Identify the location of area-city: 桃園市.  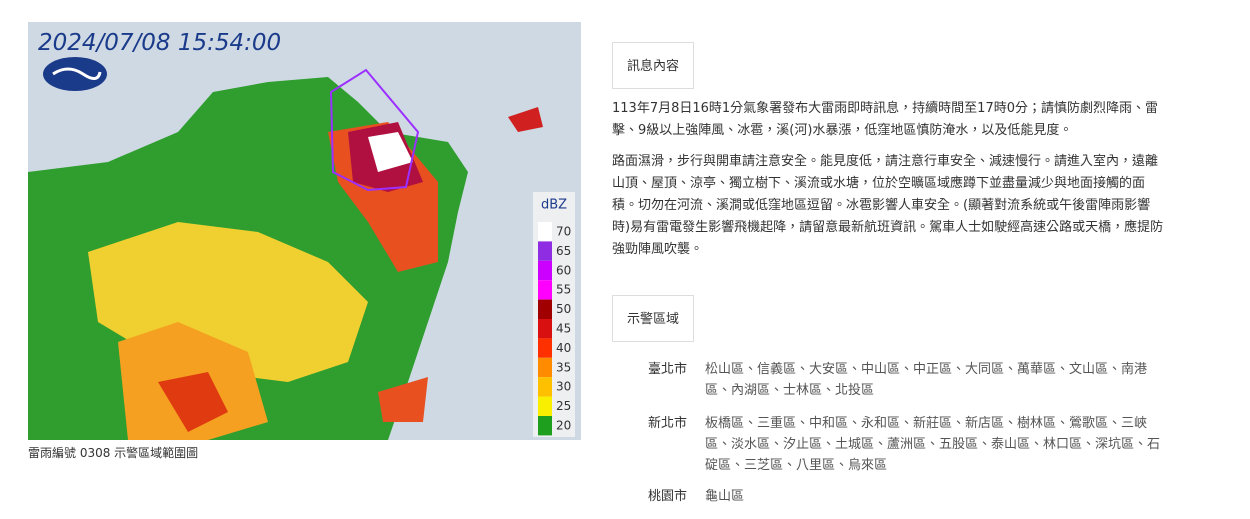
(668, 496).